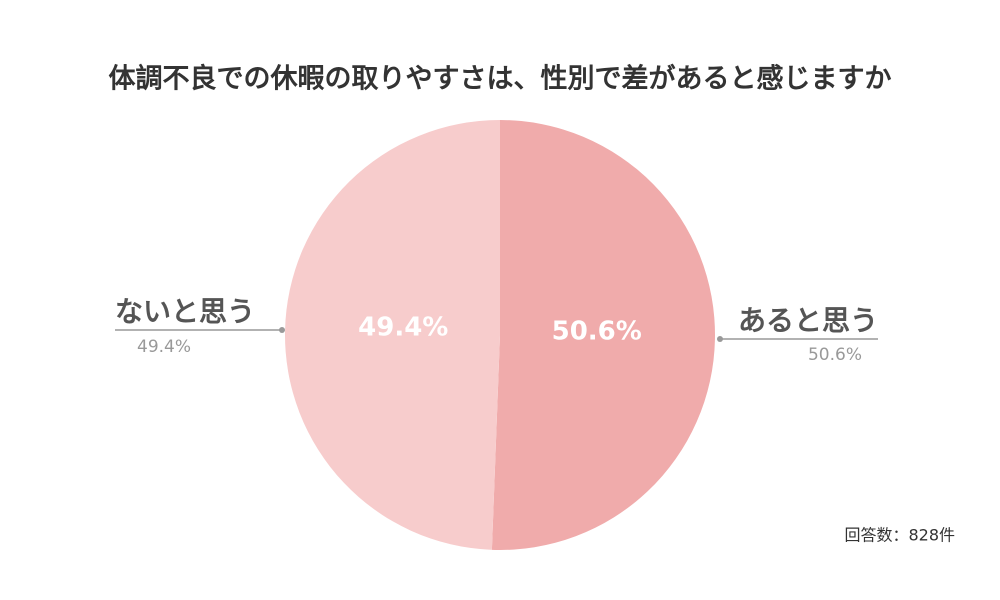  What do you see at coordinates (500, 79) in the screenshot?
I see `chart-title: 体調不良での休暇の取りやすさは、性別で差があると感じますか` at bounding box center [500, 79].